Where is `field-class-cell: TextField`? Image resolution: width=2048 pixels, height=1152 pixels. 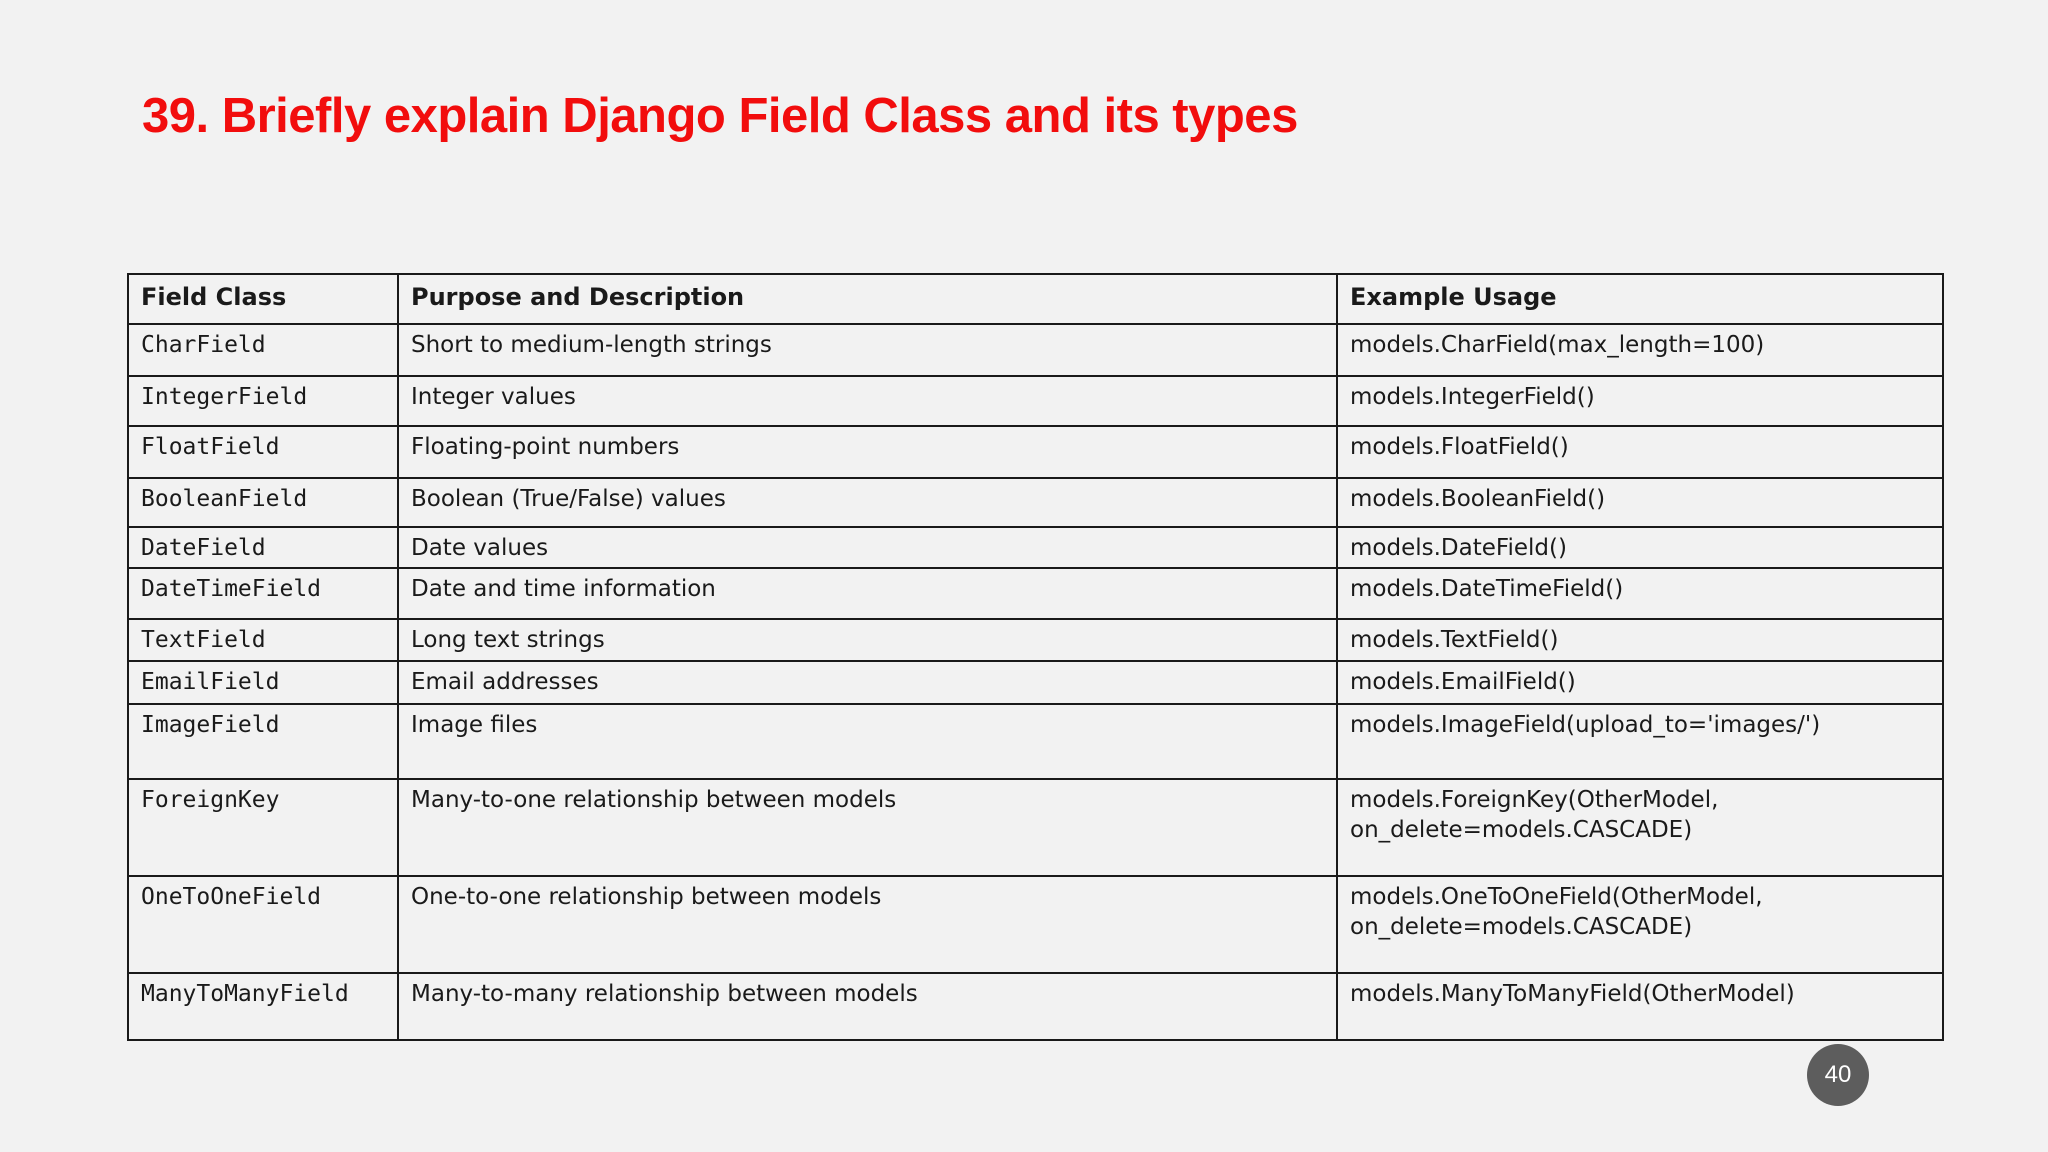 field-class-cell: TextField is located at coordinates (263, 640).